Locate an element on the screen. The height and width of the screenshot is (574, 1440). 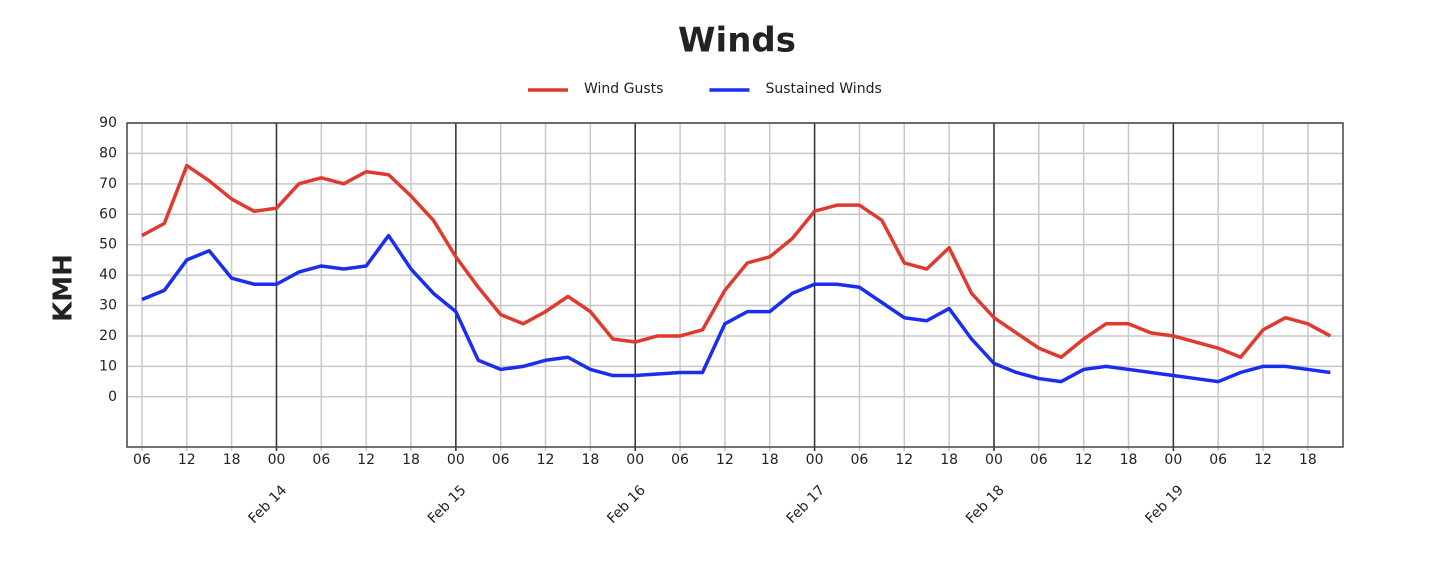
y-axis-label: KMH is located at coordinates (64, 288).